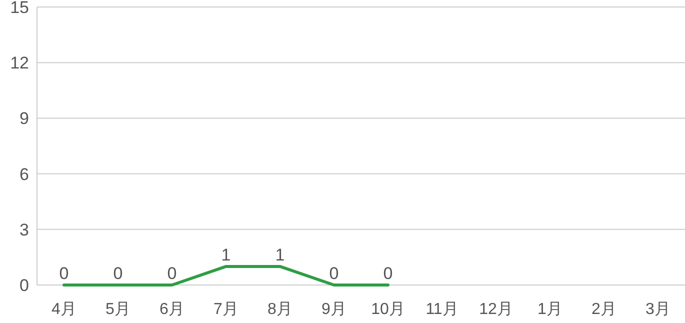 The image size is (685, 323). What do you see at coordinates (388, 309) in the screenshot?
I see `x-tick-label: 10月` at bounding box center [388, 309].